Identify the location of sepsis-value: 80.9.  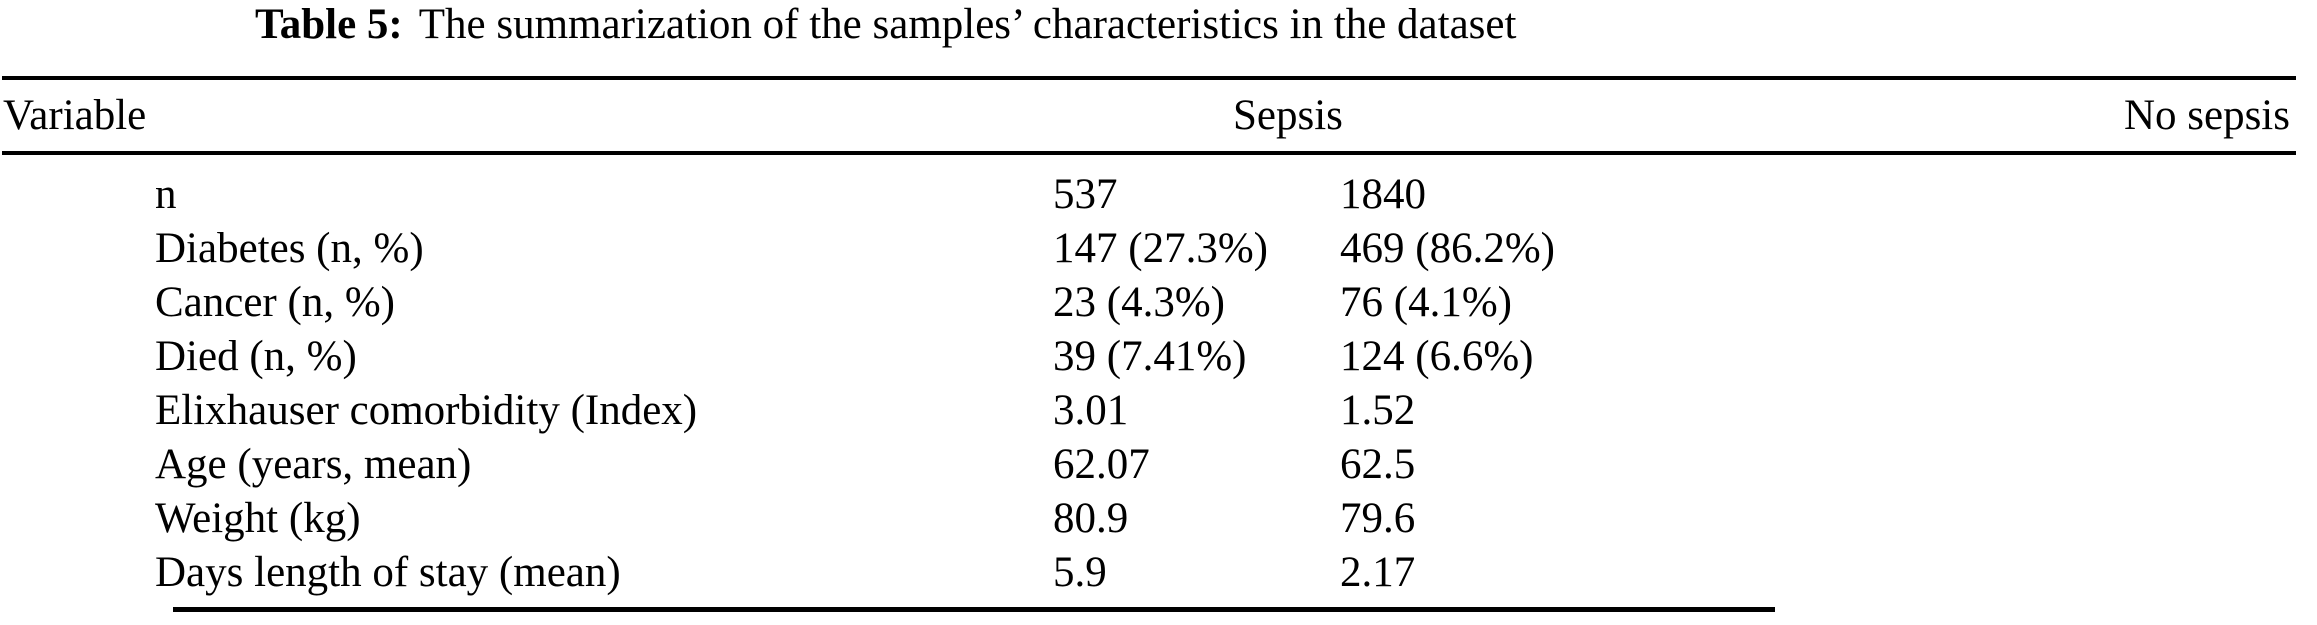
(1091, 518).